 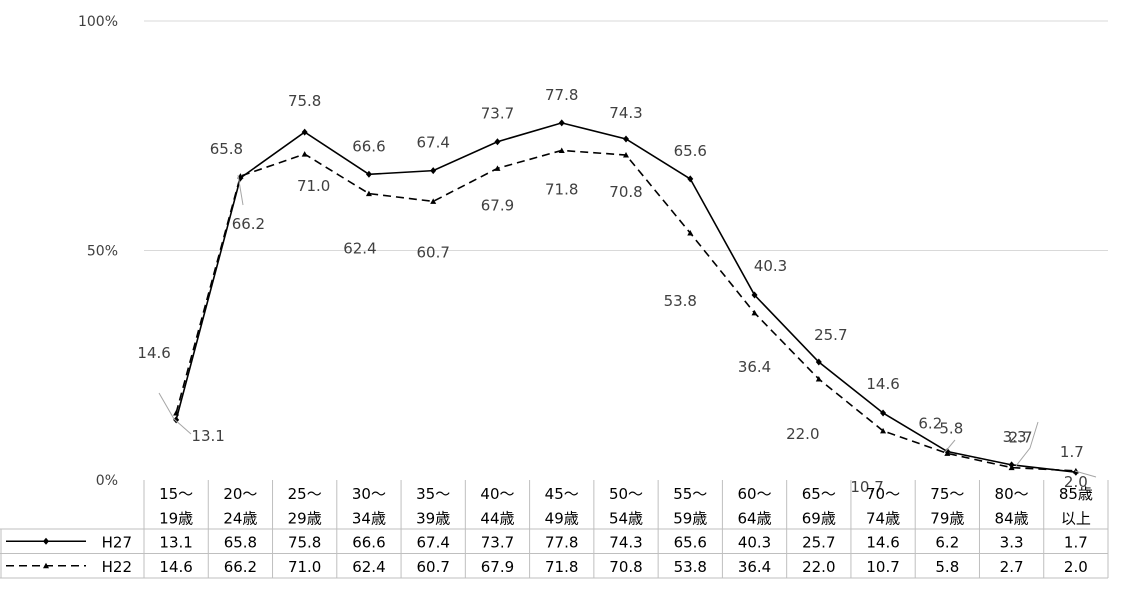 What do you see at coordinates (1076, 519) in the screenshot?
I see `category-label: 以上` at bounding box center [1076, 519].